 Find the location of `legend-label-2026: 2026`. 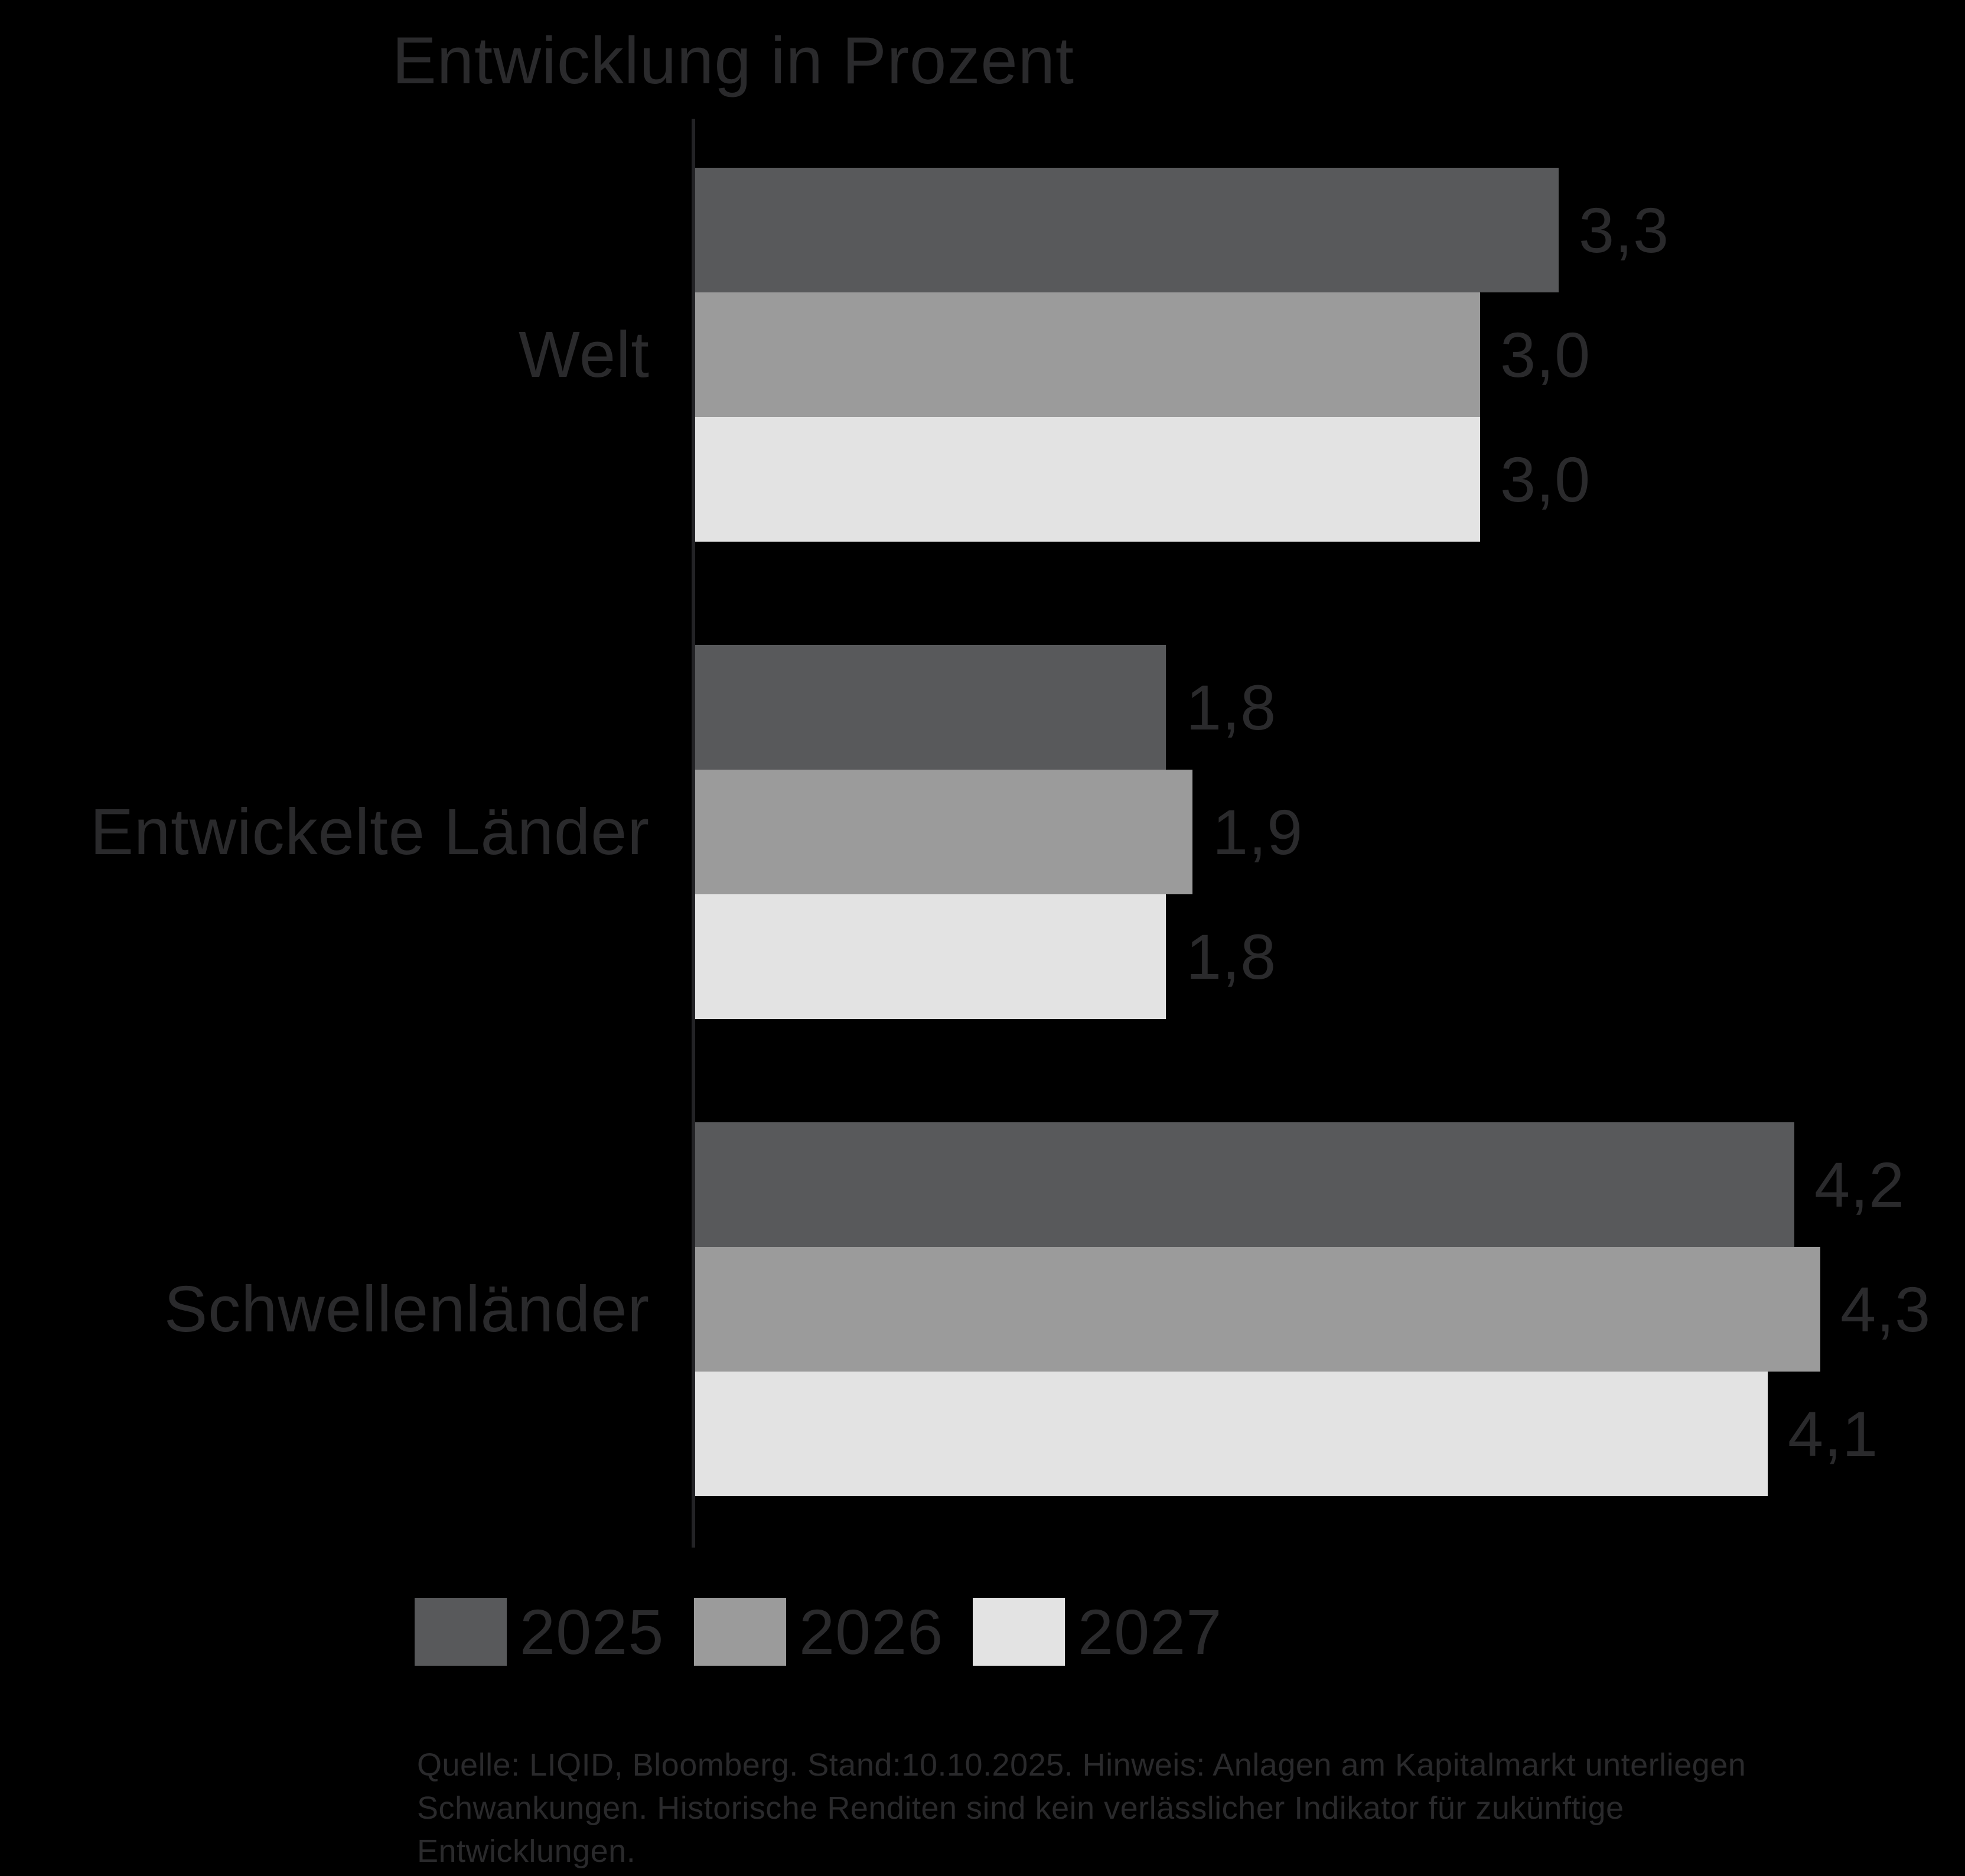

legend-label-2026: 2026 is located at coordinates (871, 1631).